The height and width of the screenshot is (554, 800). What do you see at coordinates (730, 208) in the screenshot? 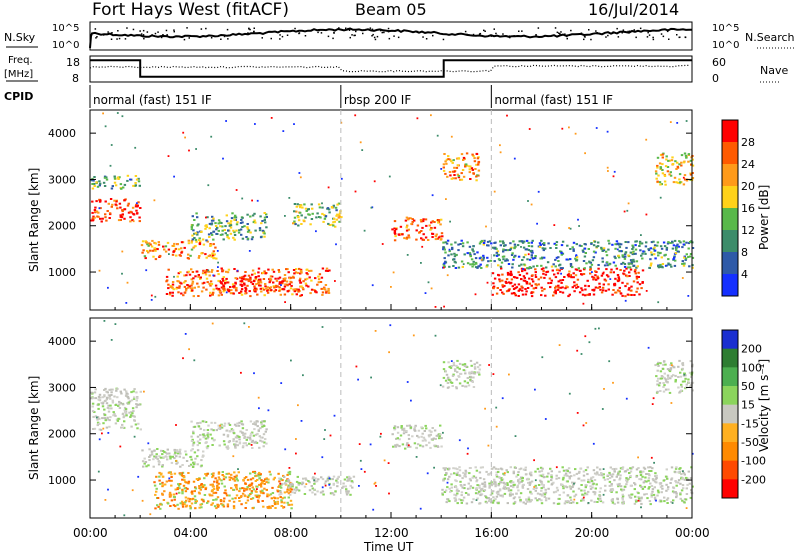
I see `colorbar-frame` at bounding box center [730, 208].